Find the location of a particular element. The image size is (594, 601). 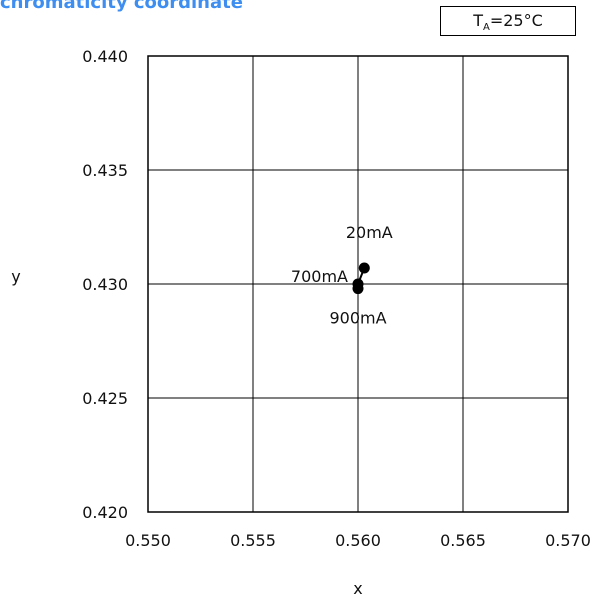

y-tick-label: 0.435 is located at coordinates (105, 170).